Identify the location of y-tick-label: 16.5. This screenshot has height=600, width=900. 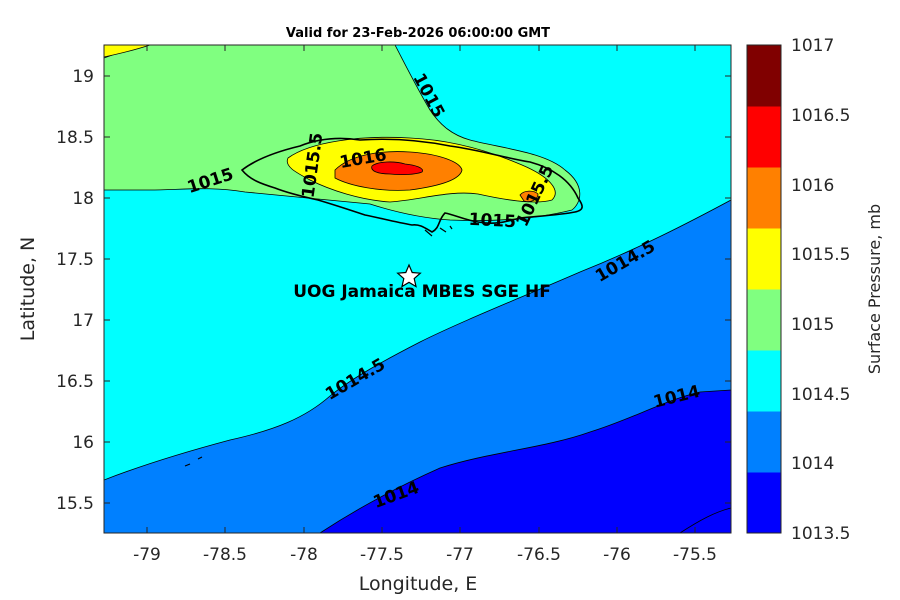
(75, 382).